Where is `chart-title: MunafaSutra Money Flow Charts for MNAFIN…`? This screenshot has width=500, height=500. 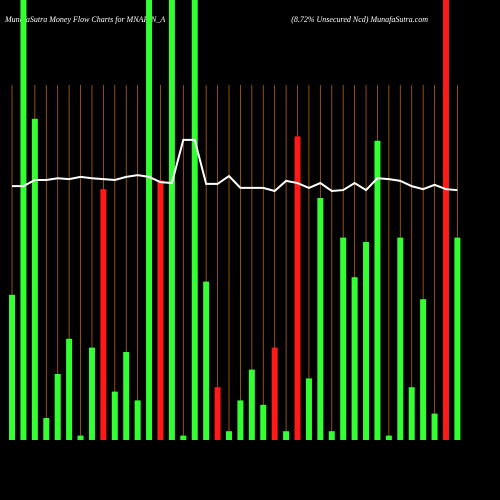 chart-title: MunafaSutra Money Flow Charts for MNAFIN… is located at coordinates (84, 19).